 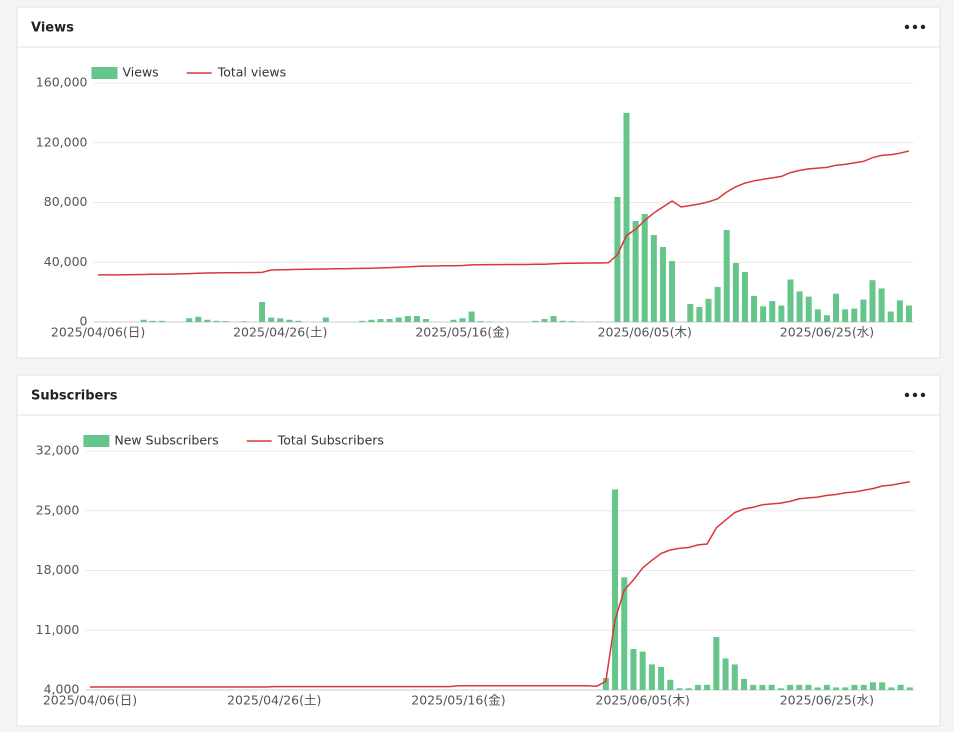 I want to click on y-tick-label: 25,000, so click(x=58, y=509).